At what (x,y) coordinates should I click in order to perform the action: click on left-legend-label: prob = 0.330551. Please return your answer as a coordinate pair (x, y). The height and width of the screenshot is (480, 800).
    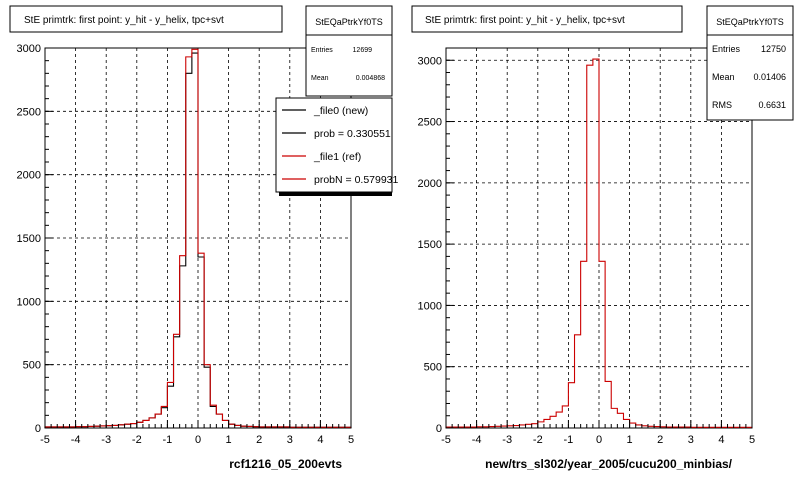
    Looking at the image, I should click on (352, 134).